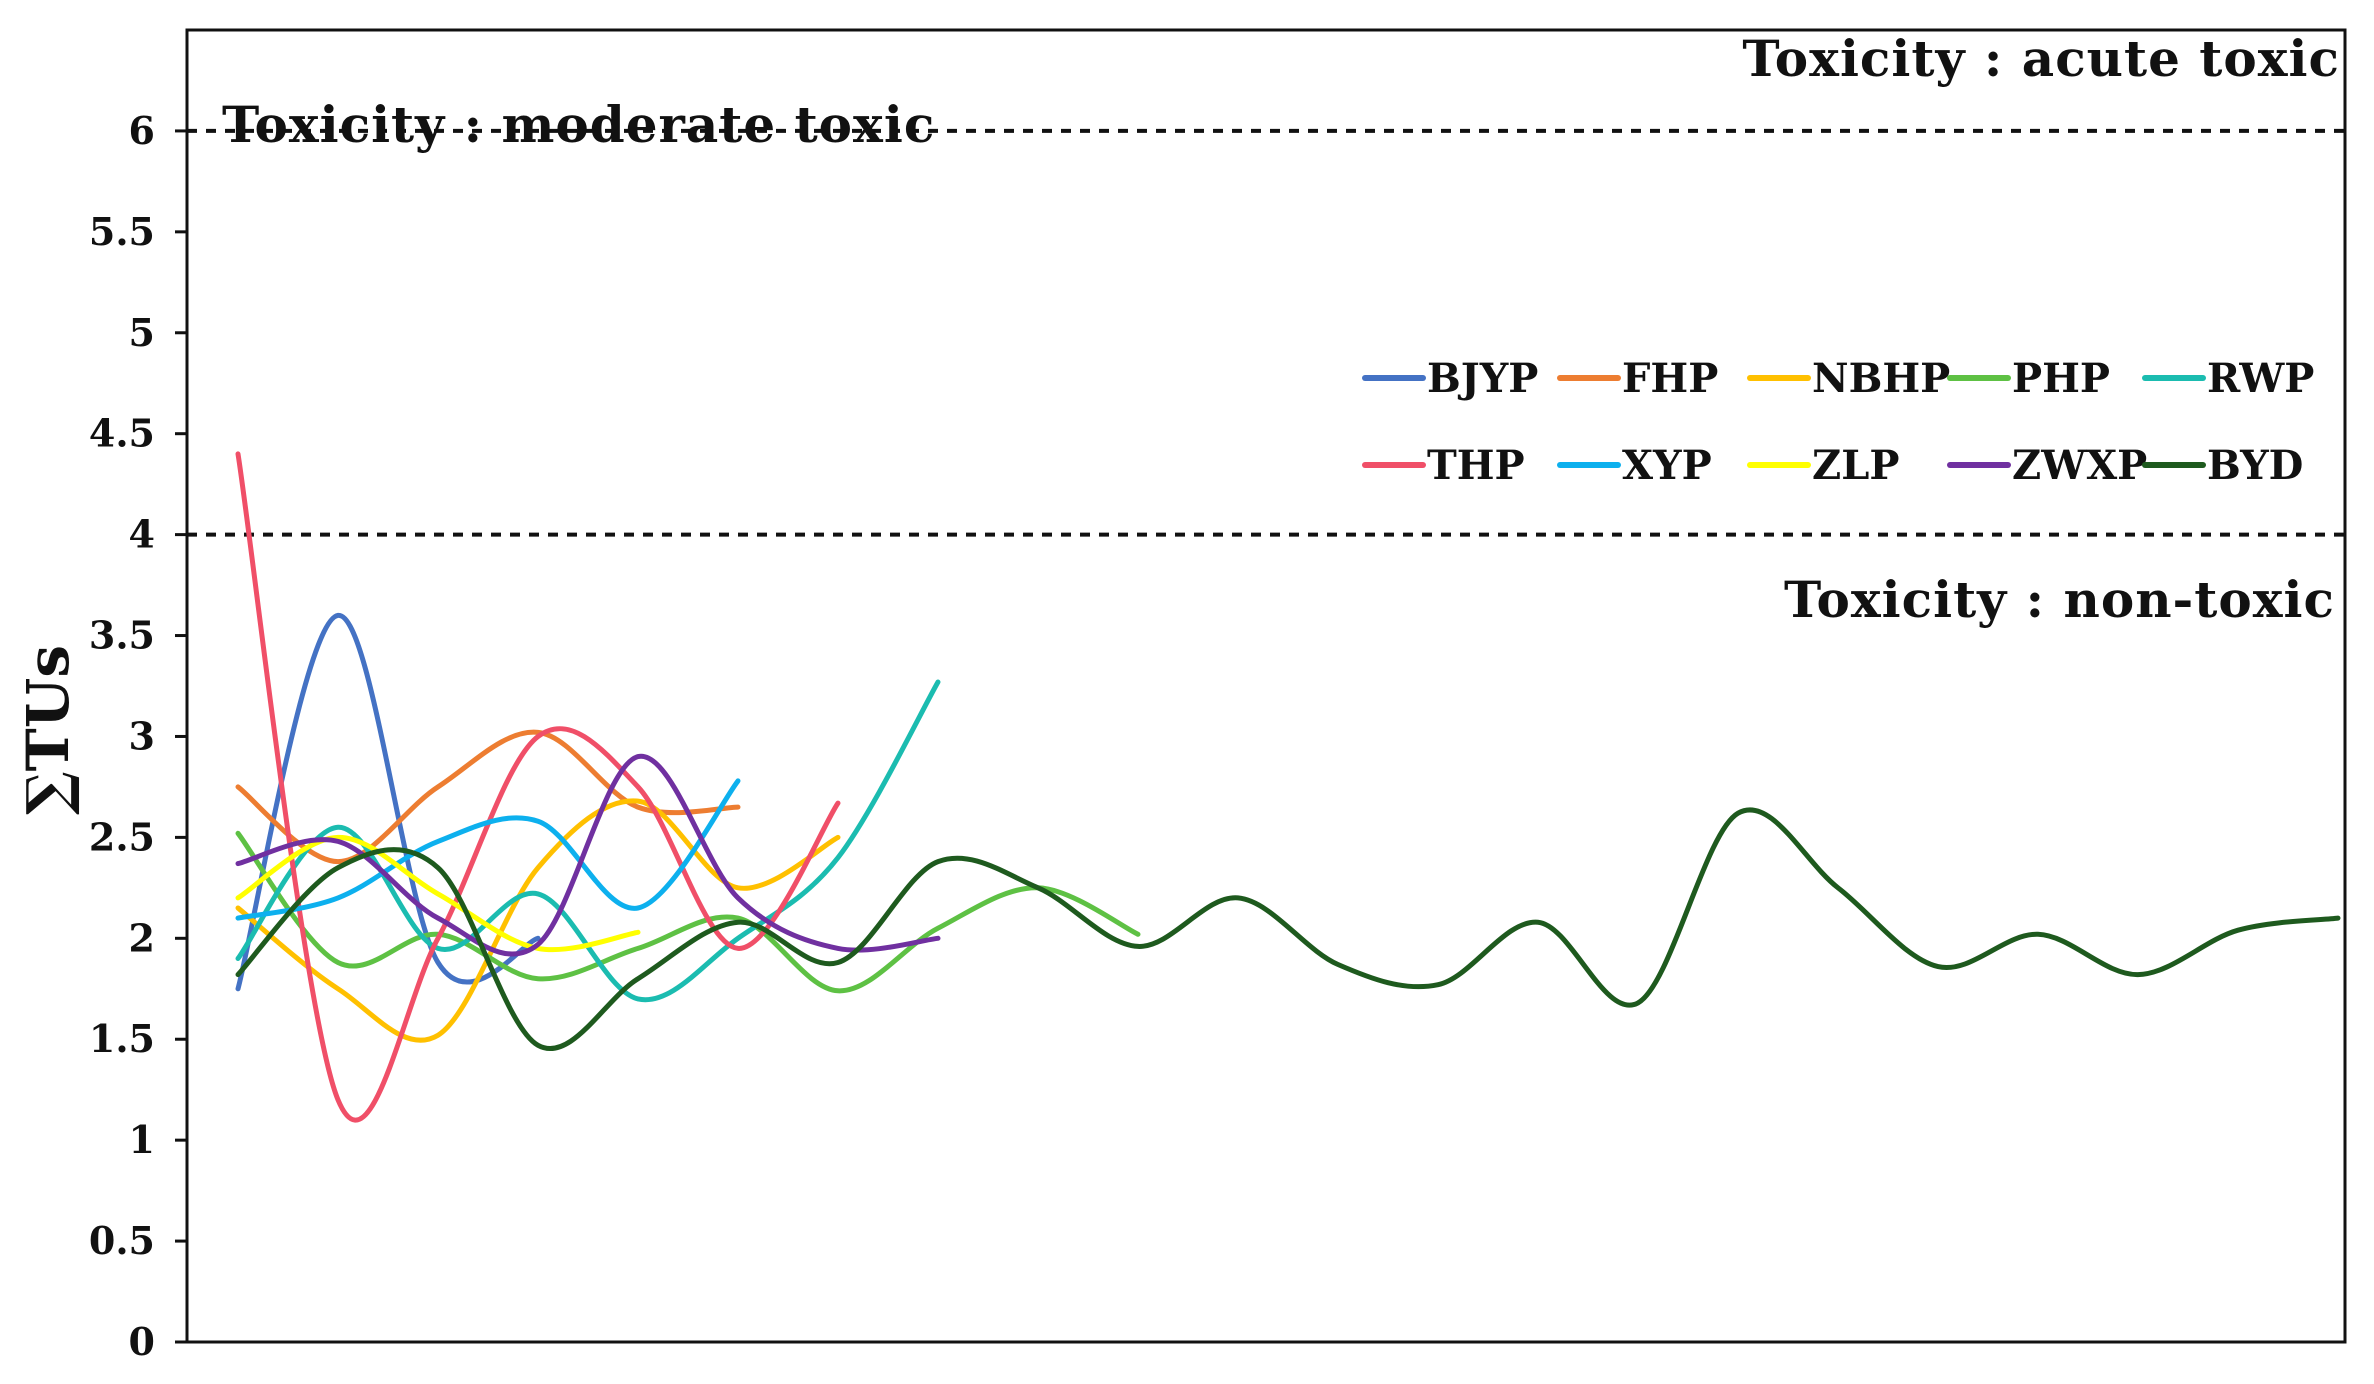 The height and width of the screenshot is (1384, 2374). I want to click on y-tick-label: 0, so click(142, 1341).